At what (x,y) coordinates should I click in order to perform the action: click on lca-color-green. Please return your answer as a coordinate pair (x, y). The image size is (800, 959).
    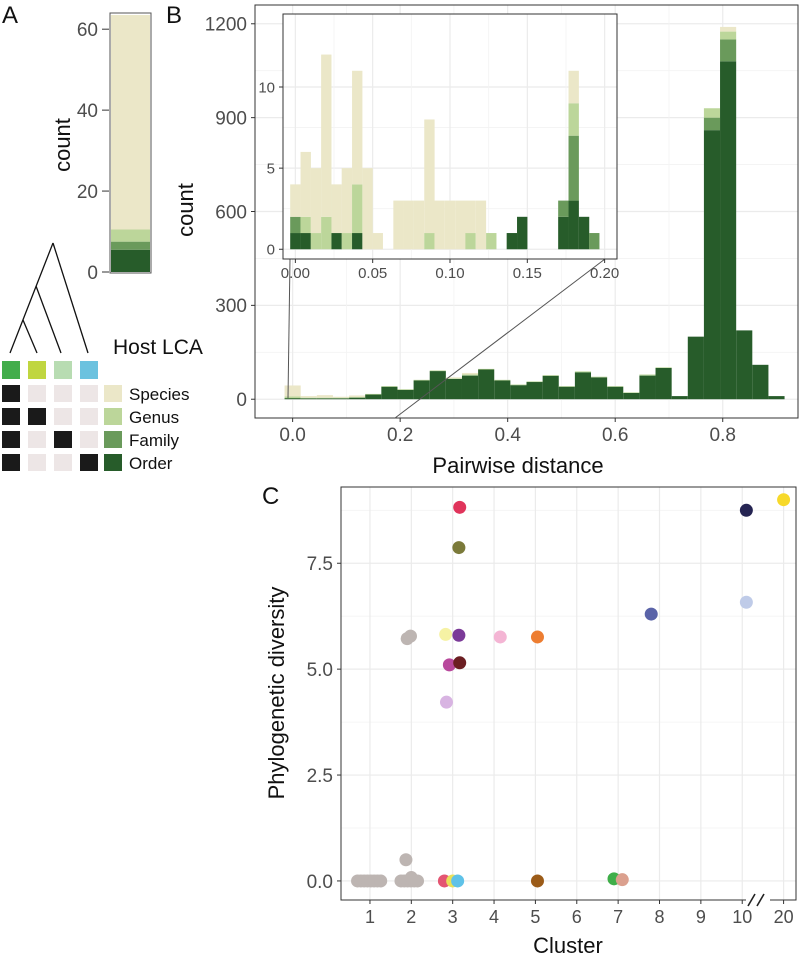
    Looking at the image, I should click on (11, 370).